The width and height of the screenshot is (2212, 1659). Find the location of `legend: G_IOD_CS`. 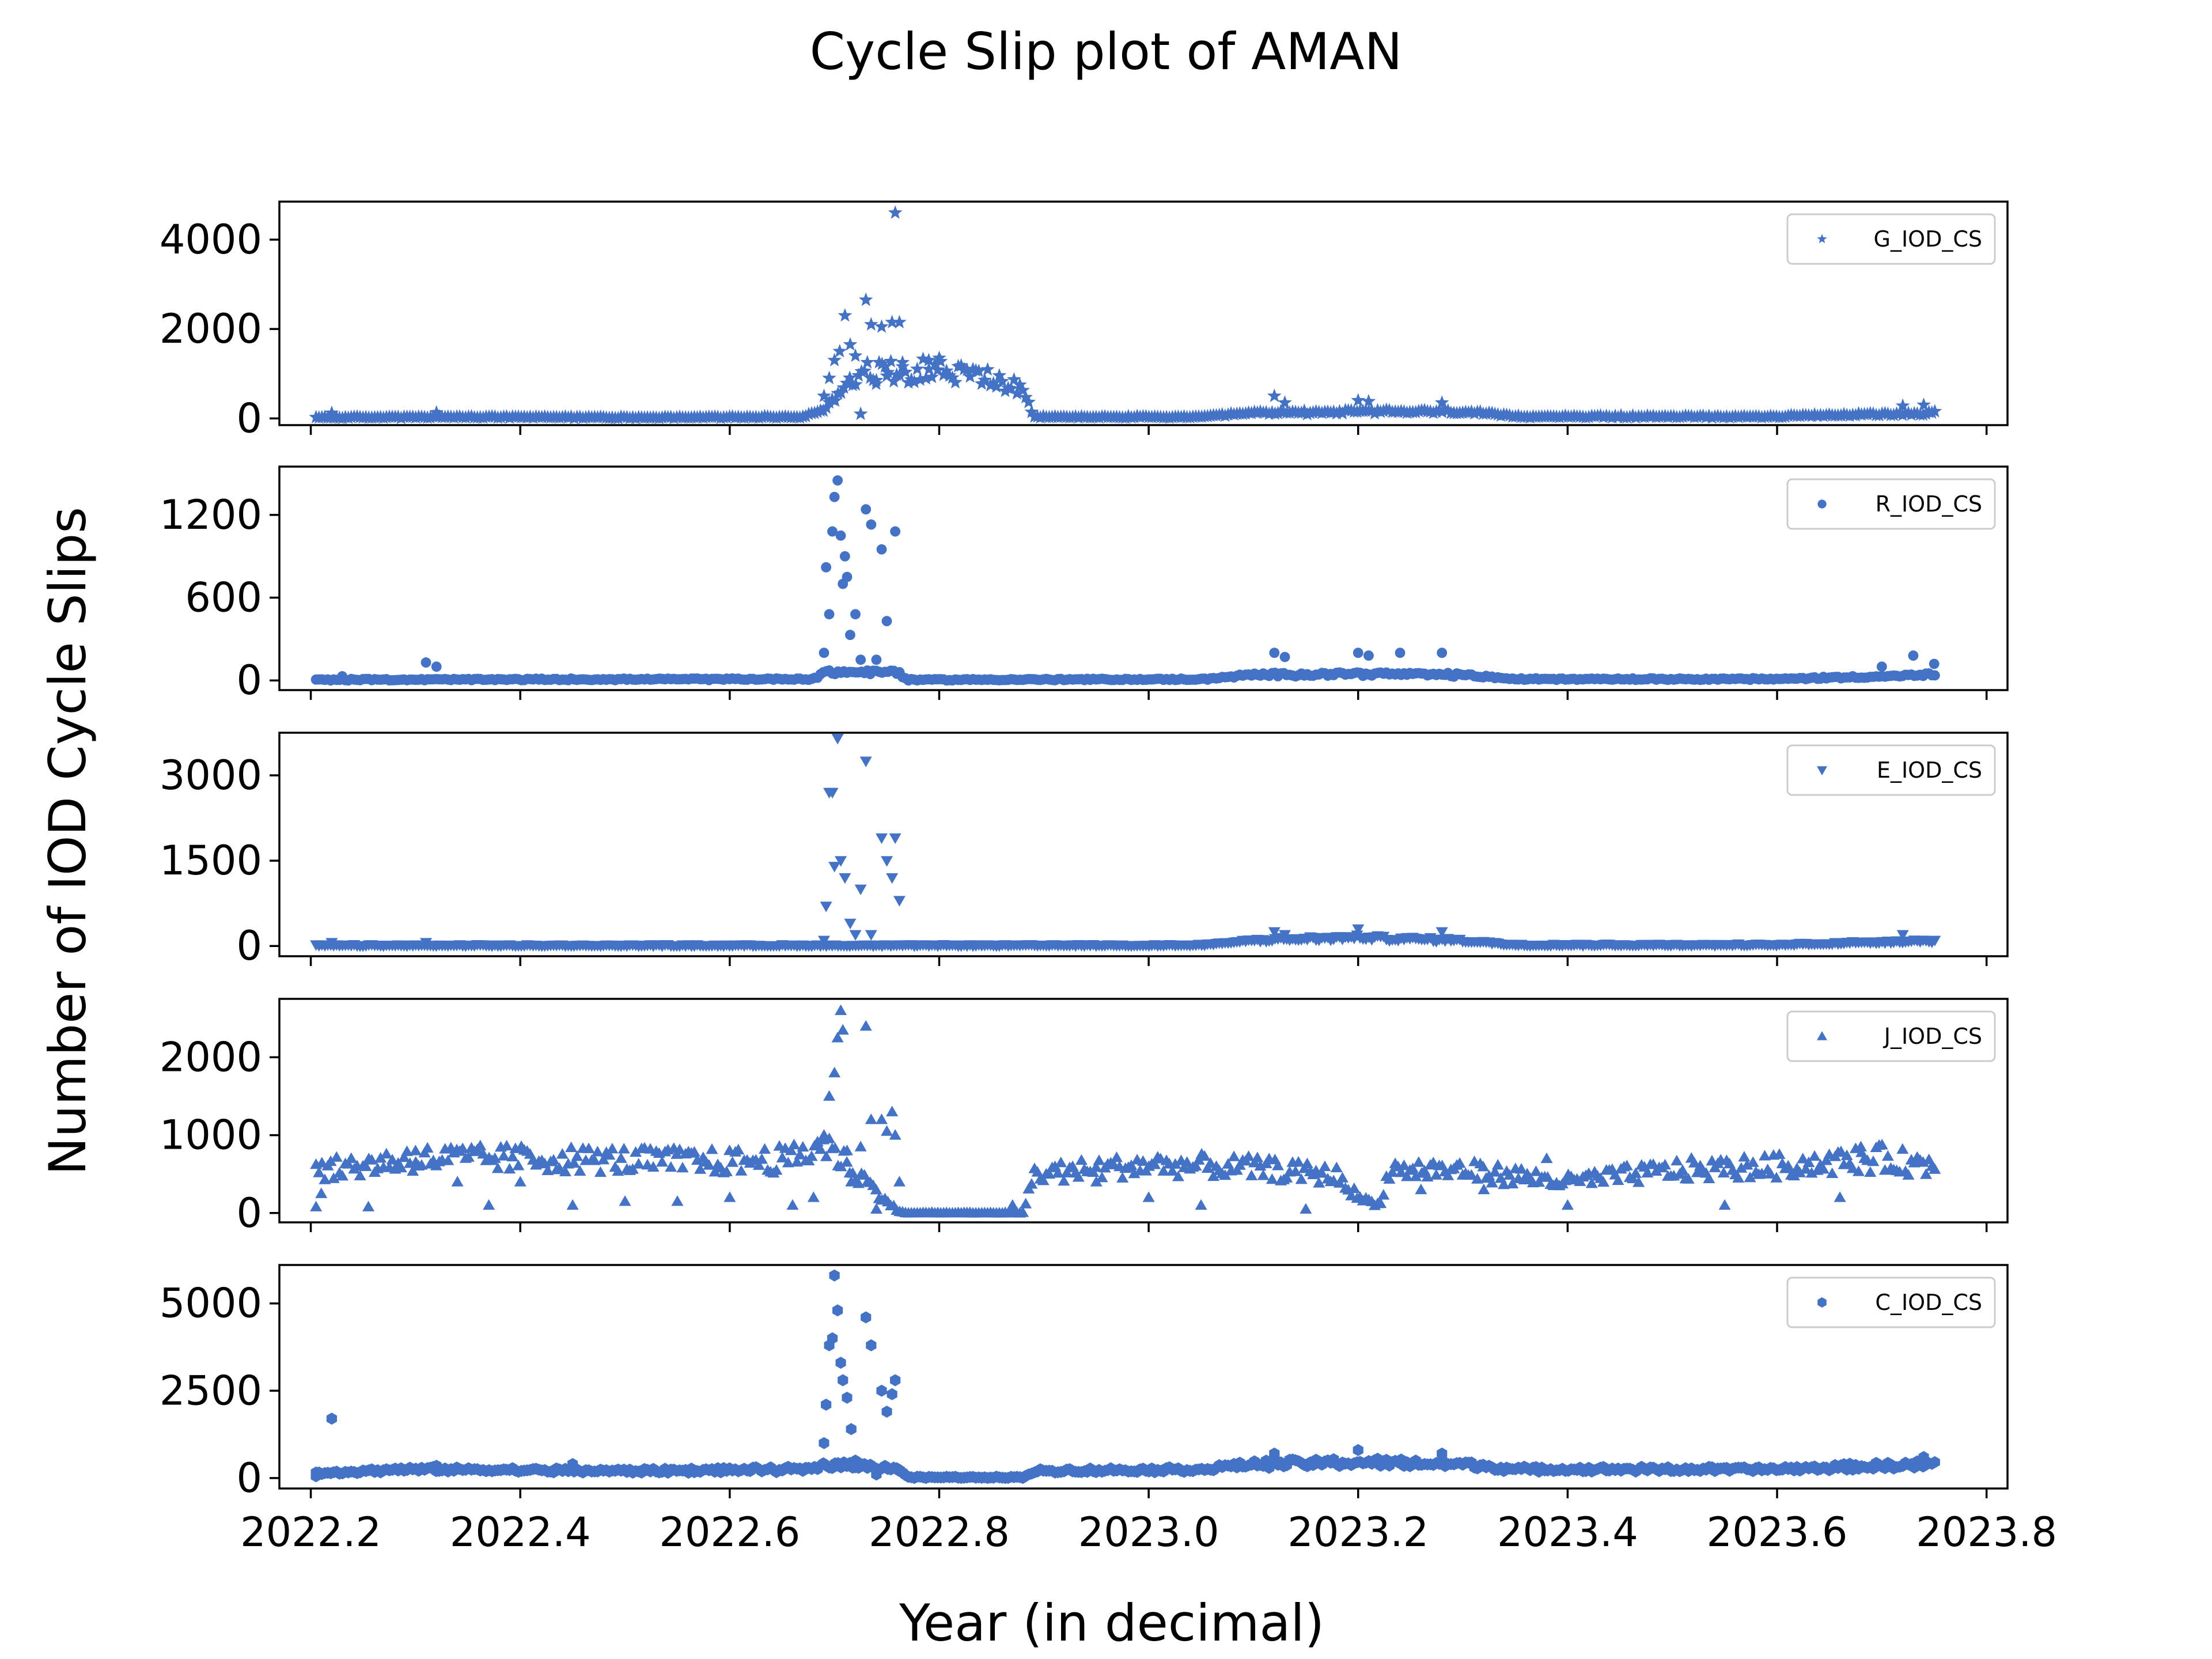

legend: G_IOD_CS is located at coordinates (1891, 239).